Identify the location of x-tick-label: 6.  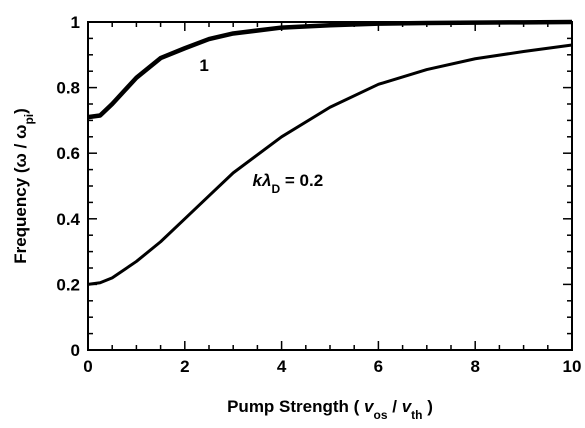
(378, 366).